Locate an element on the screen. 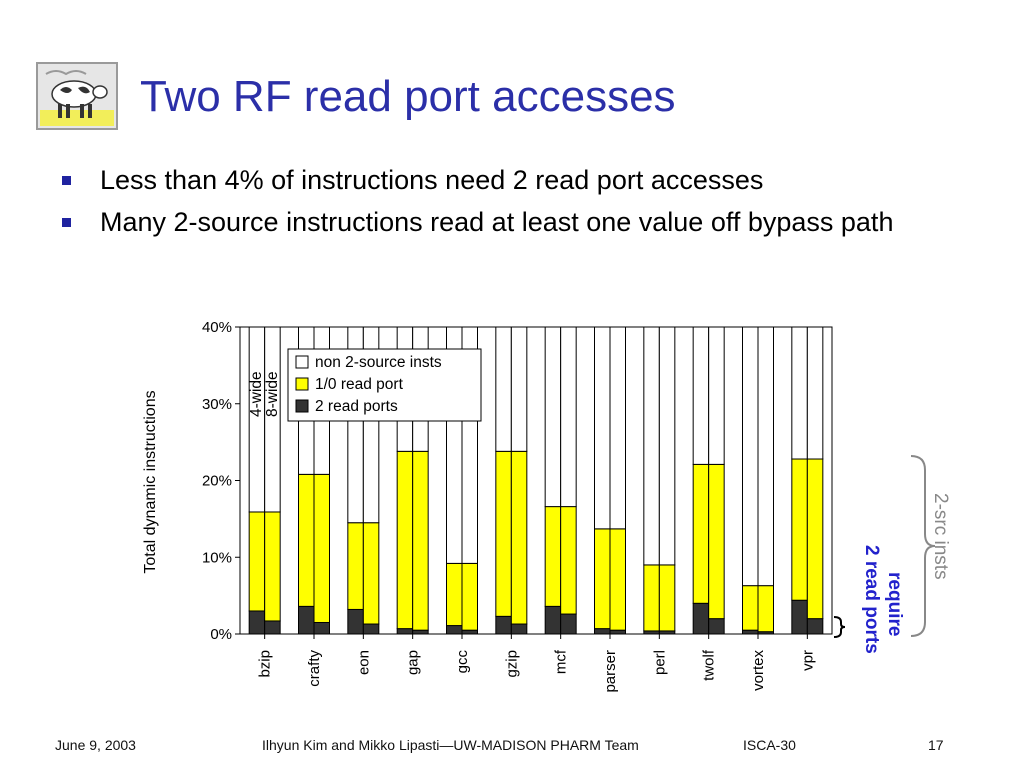  y-axis-title: Total dynamic instructions is located at coordinates (150, 481).